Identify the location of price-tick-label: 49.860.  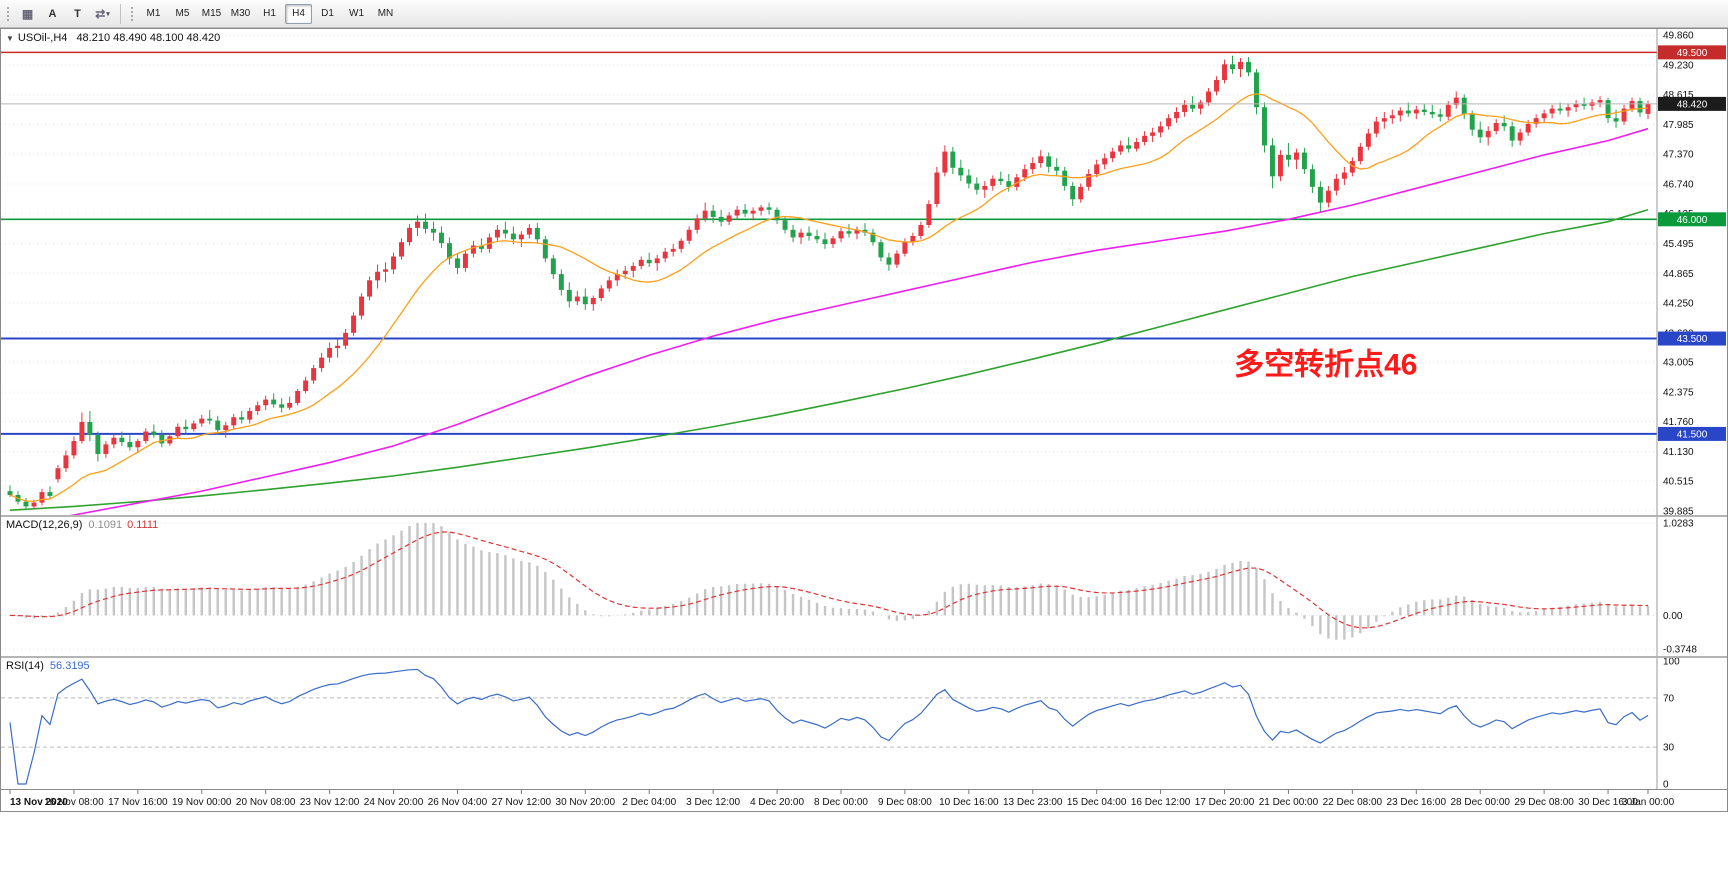
(1678, 36).